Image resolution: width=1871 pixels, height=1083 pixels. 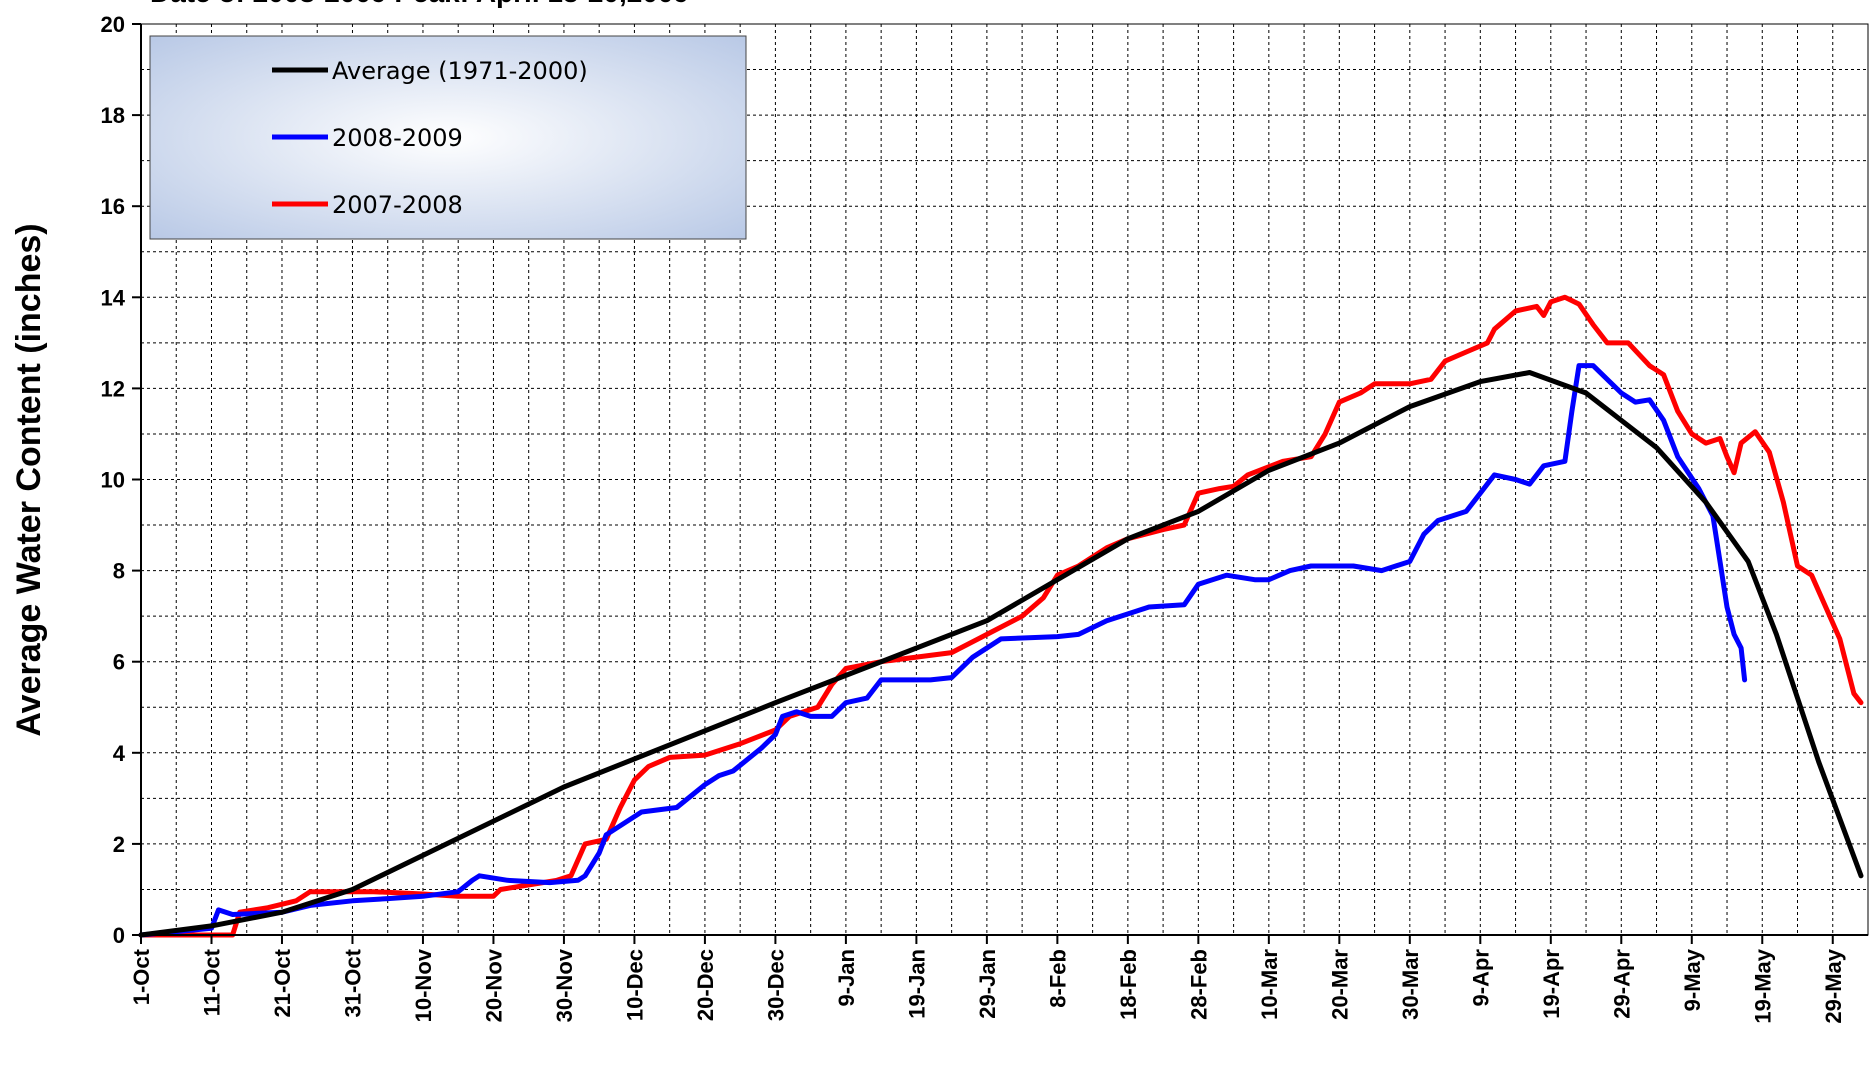 I want to click on x-tick-label: 21-Oct, so click(x=282, y=982).